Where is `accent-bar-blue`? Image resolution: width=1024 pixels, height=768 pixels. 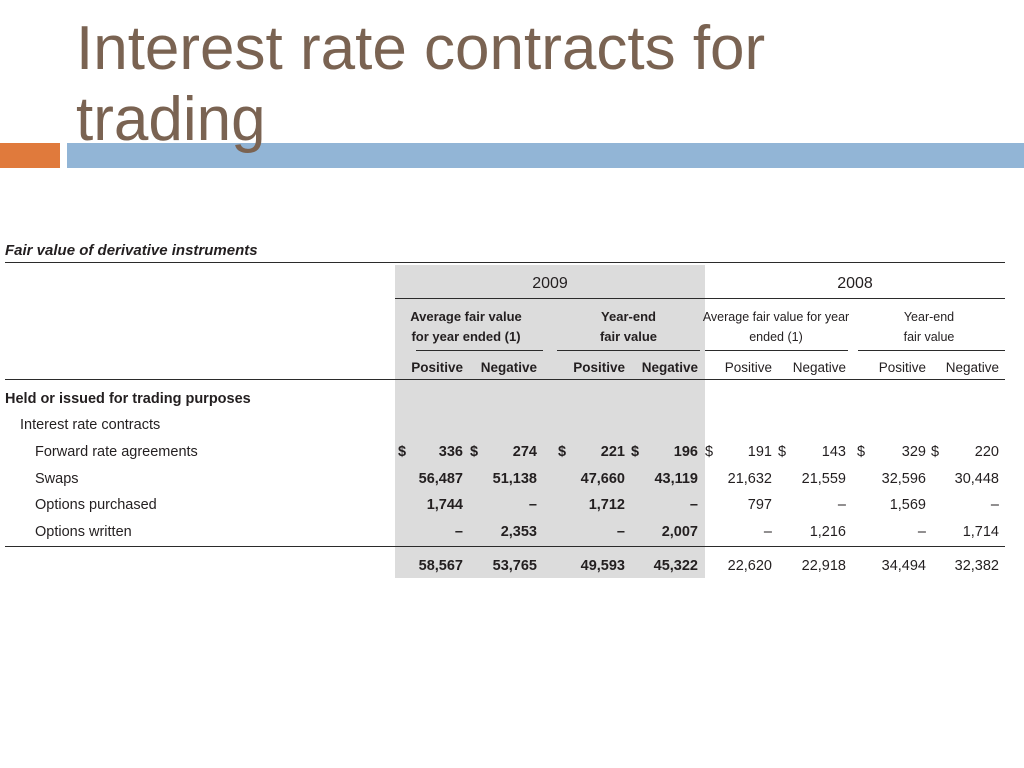
accent-bar-blue is located at coordinates (545, 155).